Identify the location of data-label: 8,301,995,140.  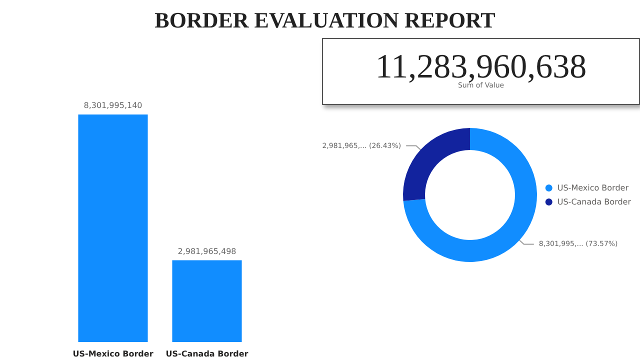
(113, 105).